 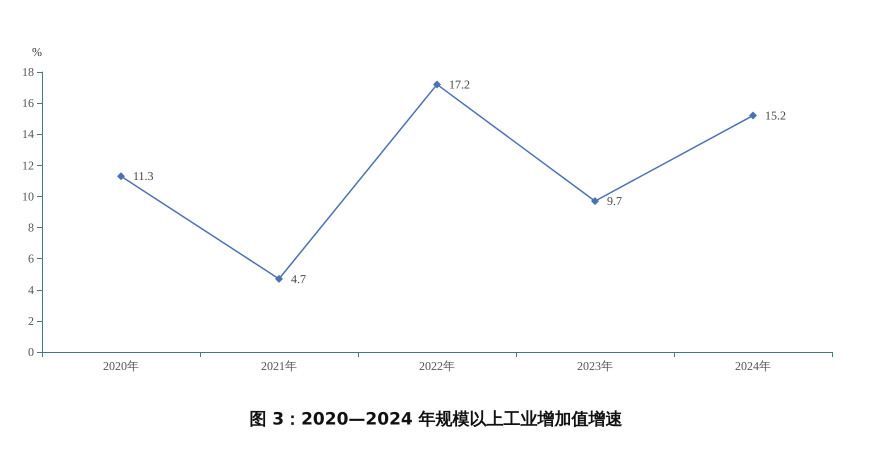 I want to click on data-label: 4.7, so click(x=298, y=279).